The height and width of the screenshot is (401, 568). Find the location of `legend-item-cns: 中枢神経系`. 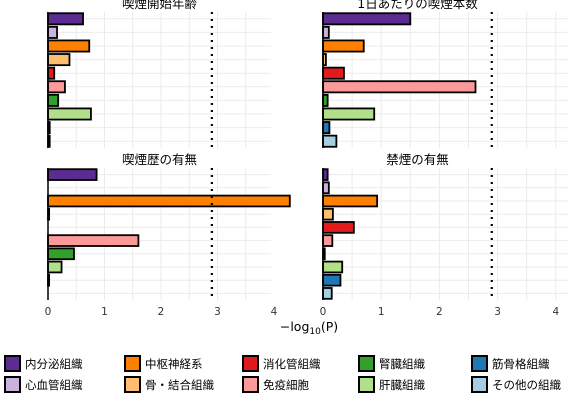

legend-item-cns: 中枢神経系 is located at coordinates (163, 363).